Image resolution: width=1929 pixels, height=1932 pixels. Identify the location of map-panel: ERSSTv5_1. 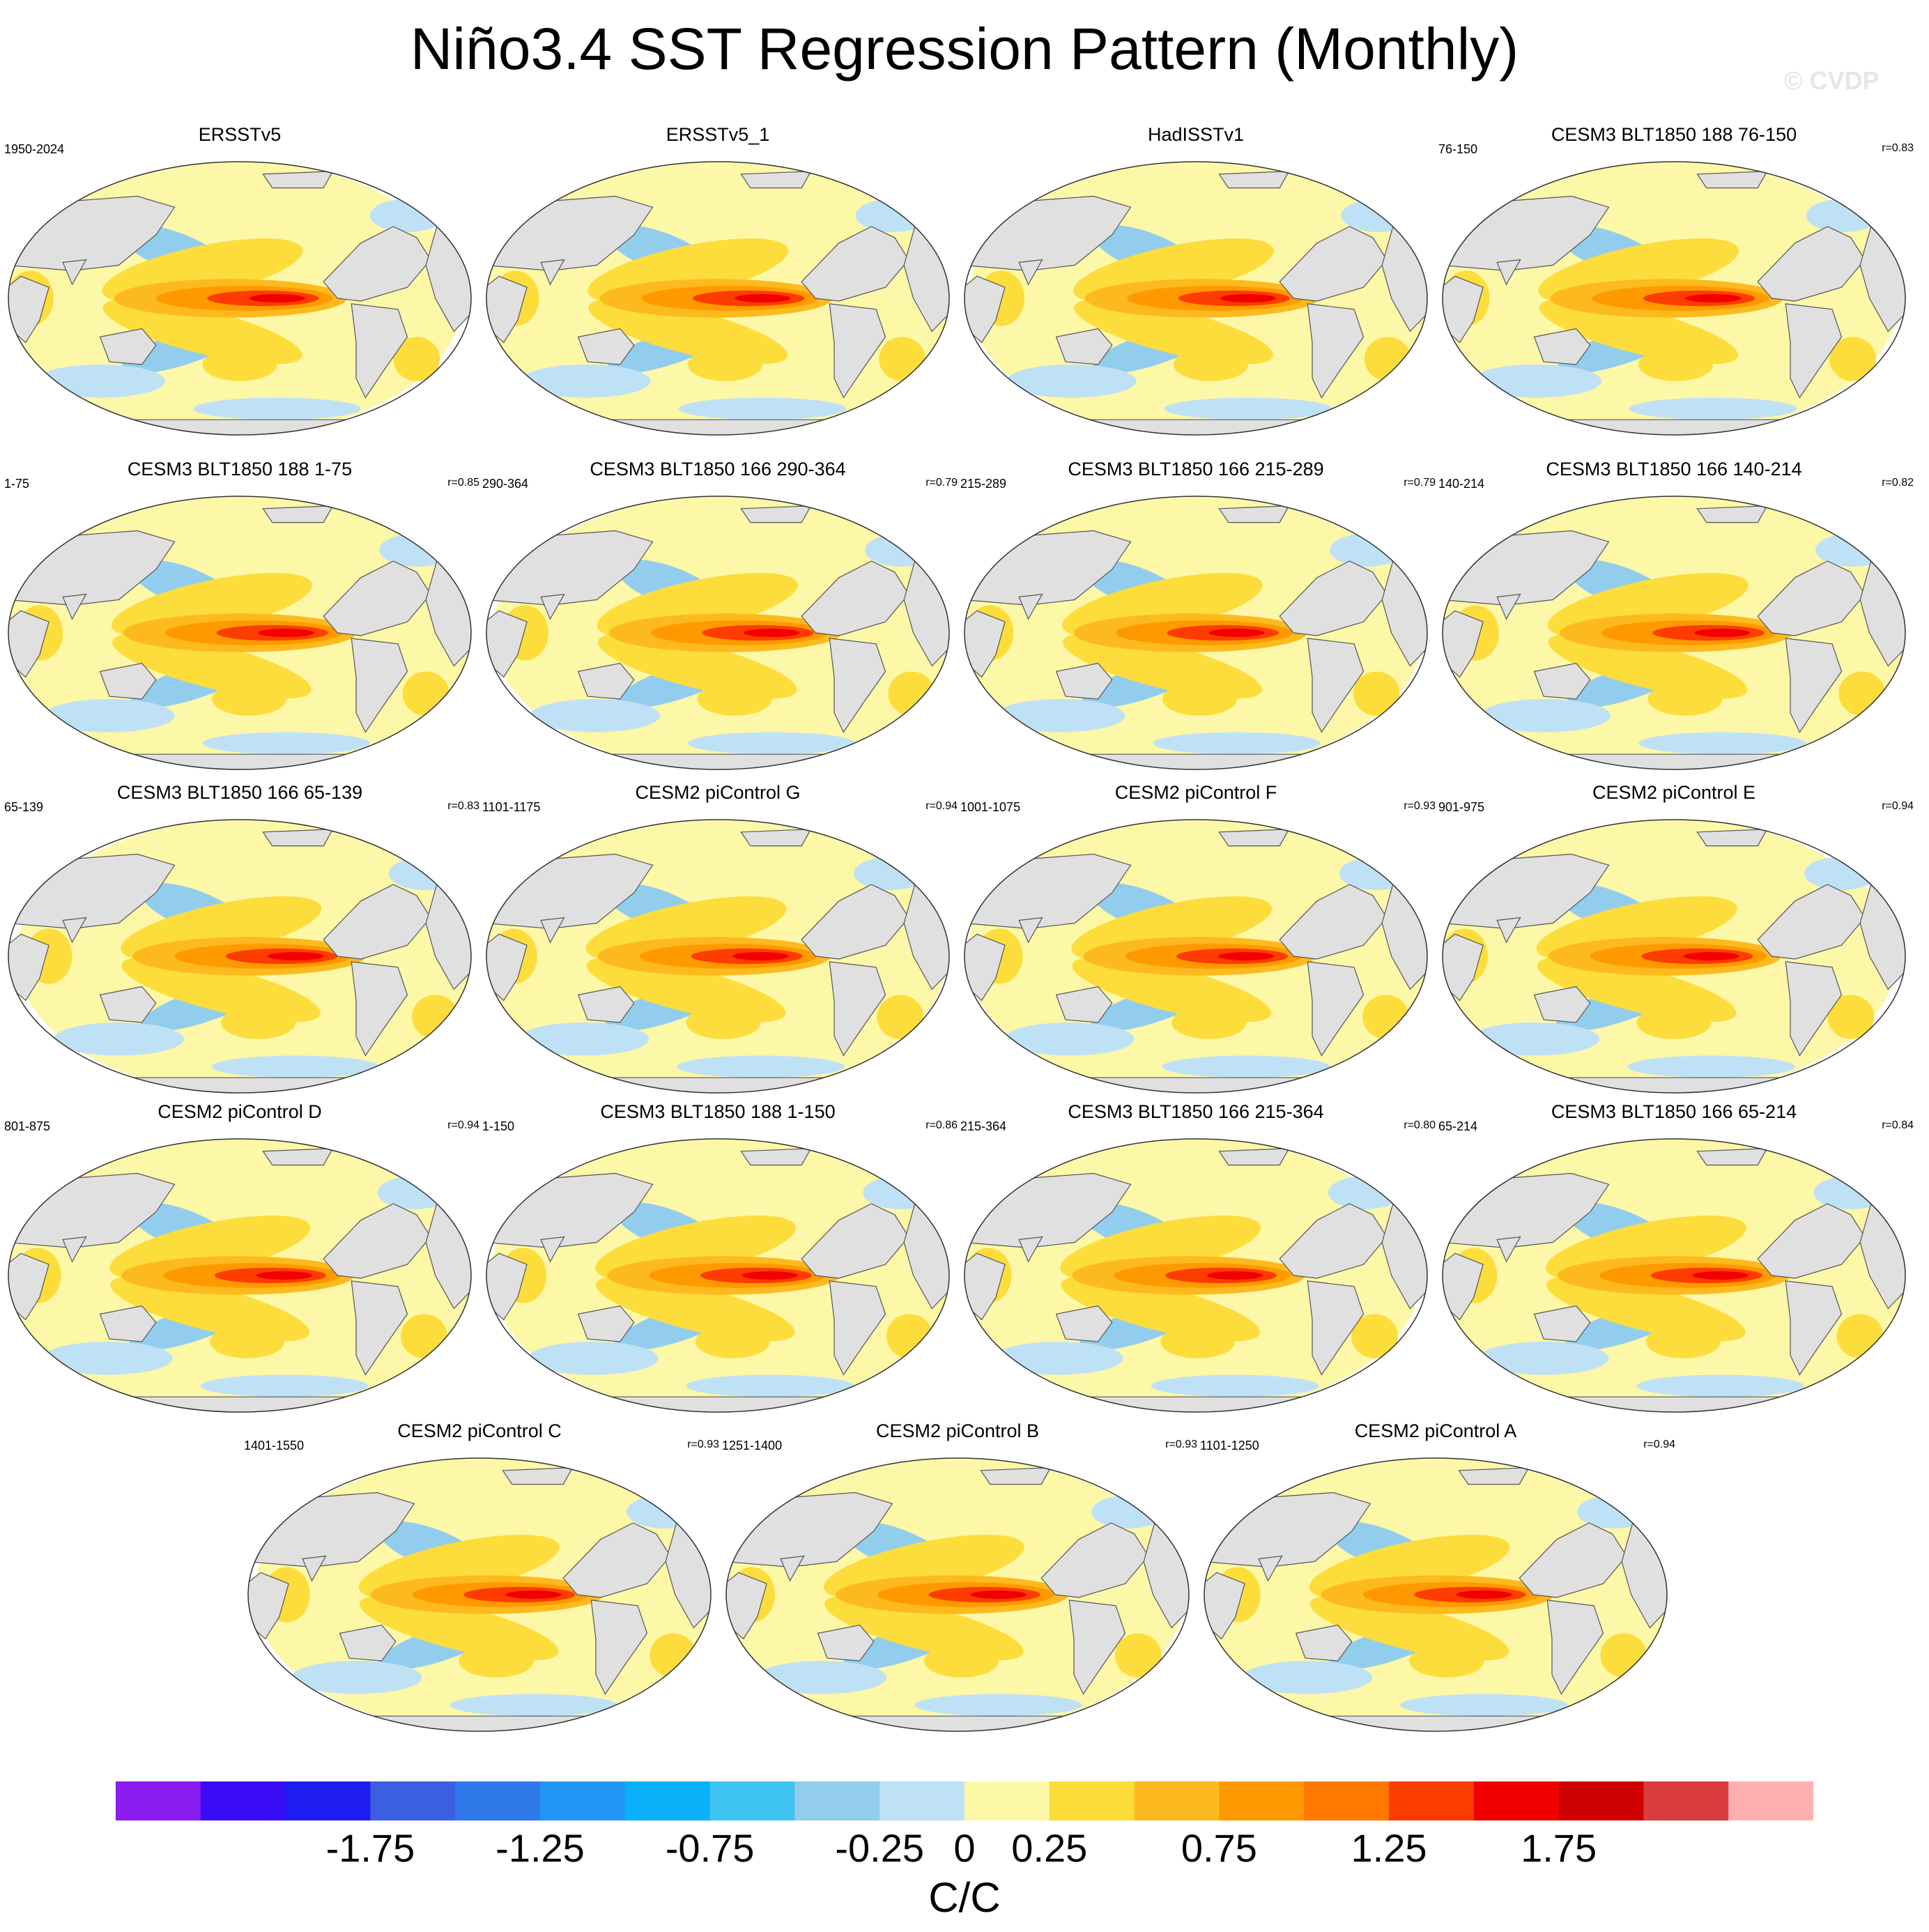
(718, 283).